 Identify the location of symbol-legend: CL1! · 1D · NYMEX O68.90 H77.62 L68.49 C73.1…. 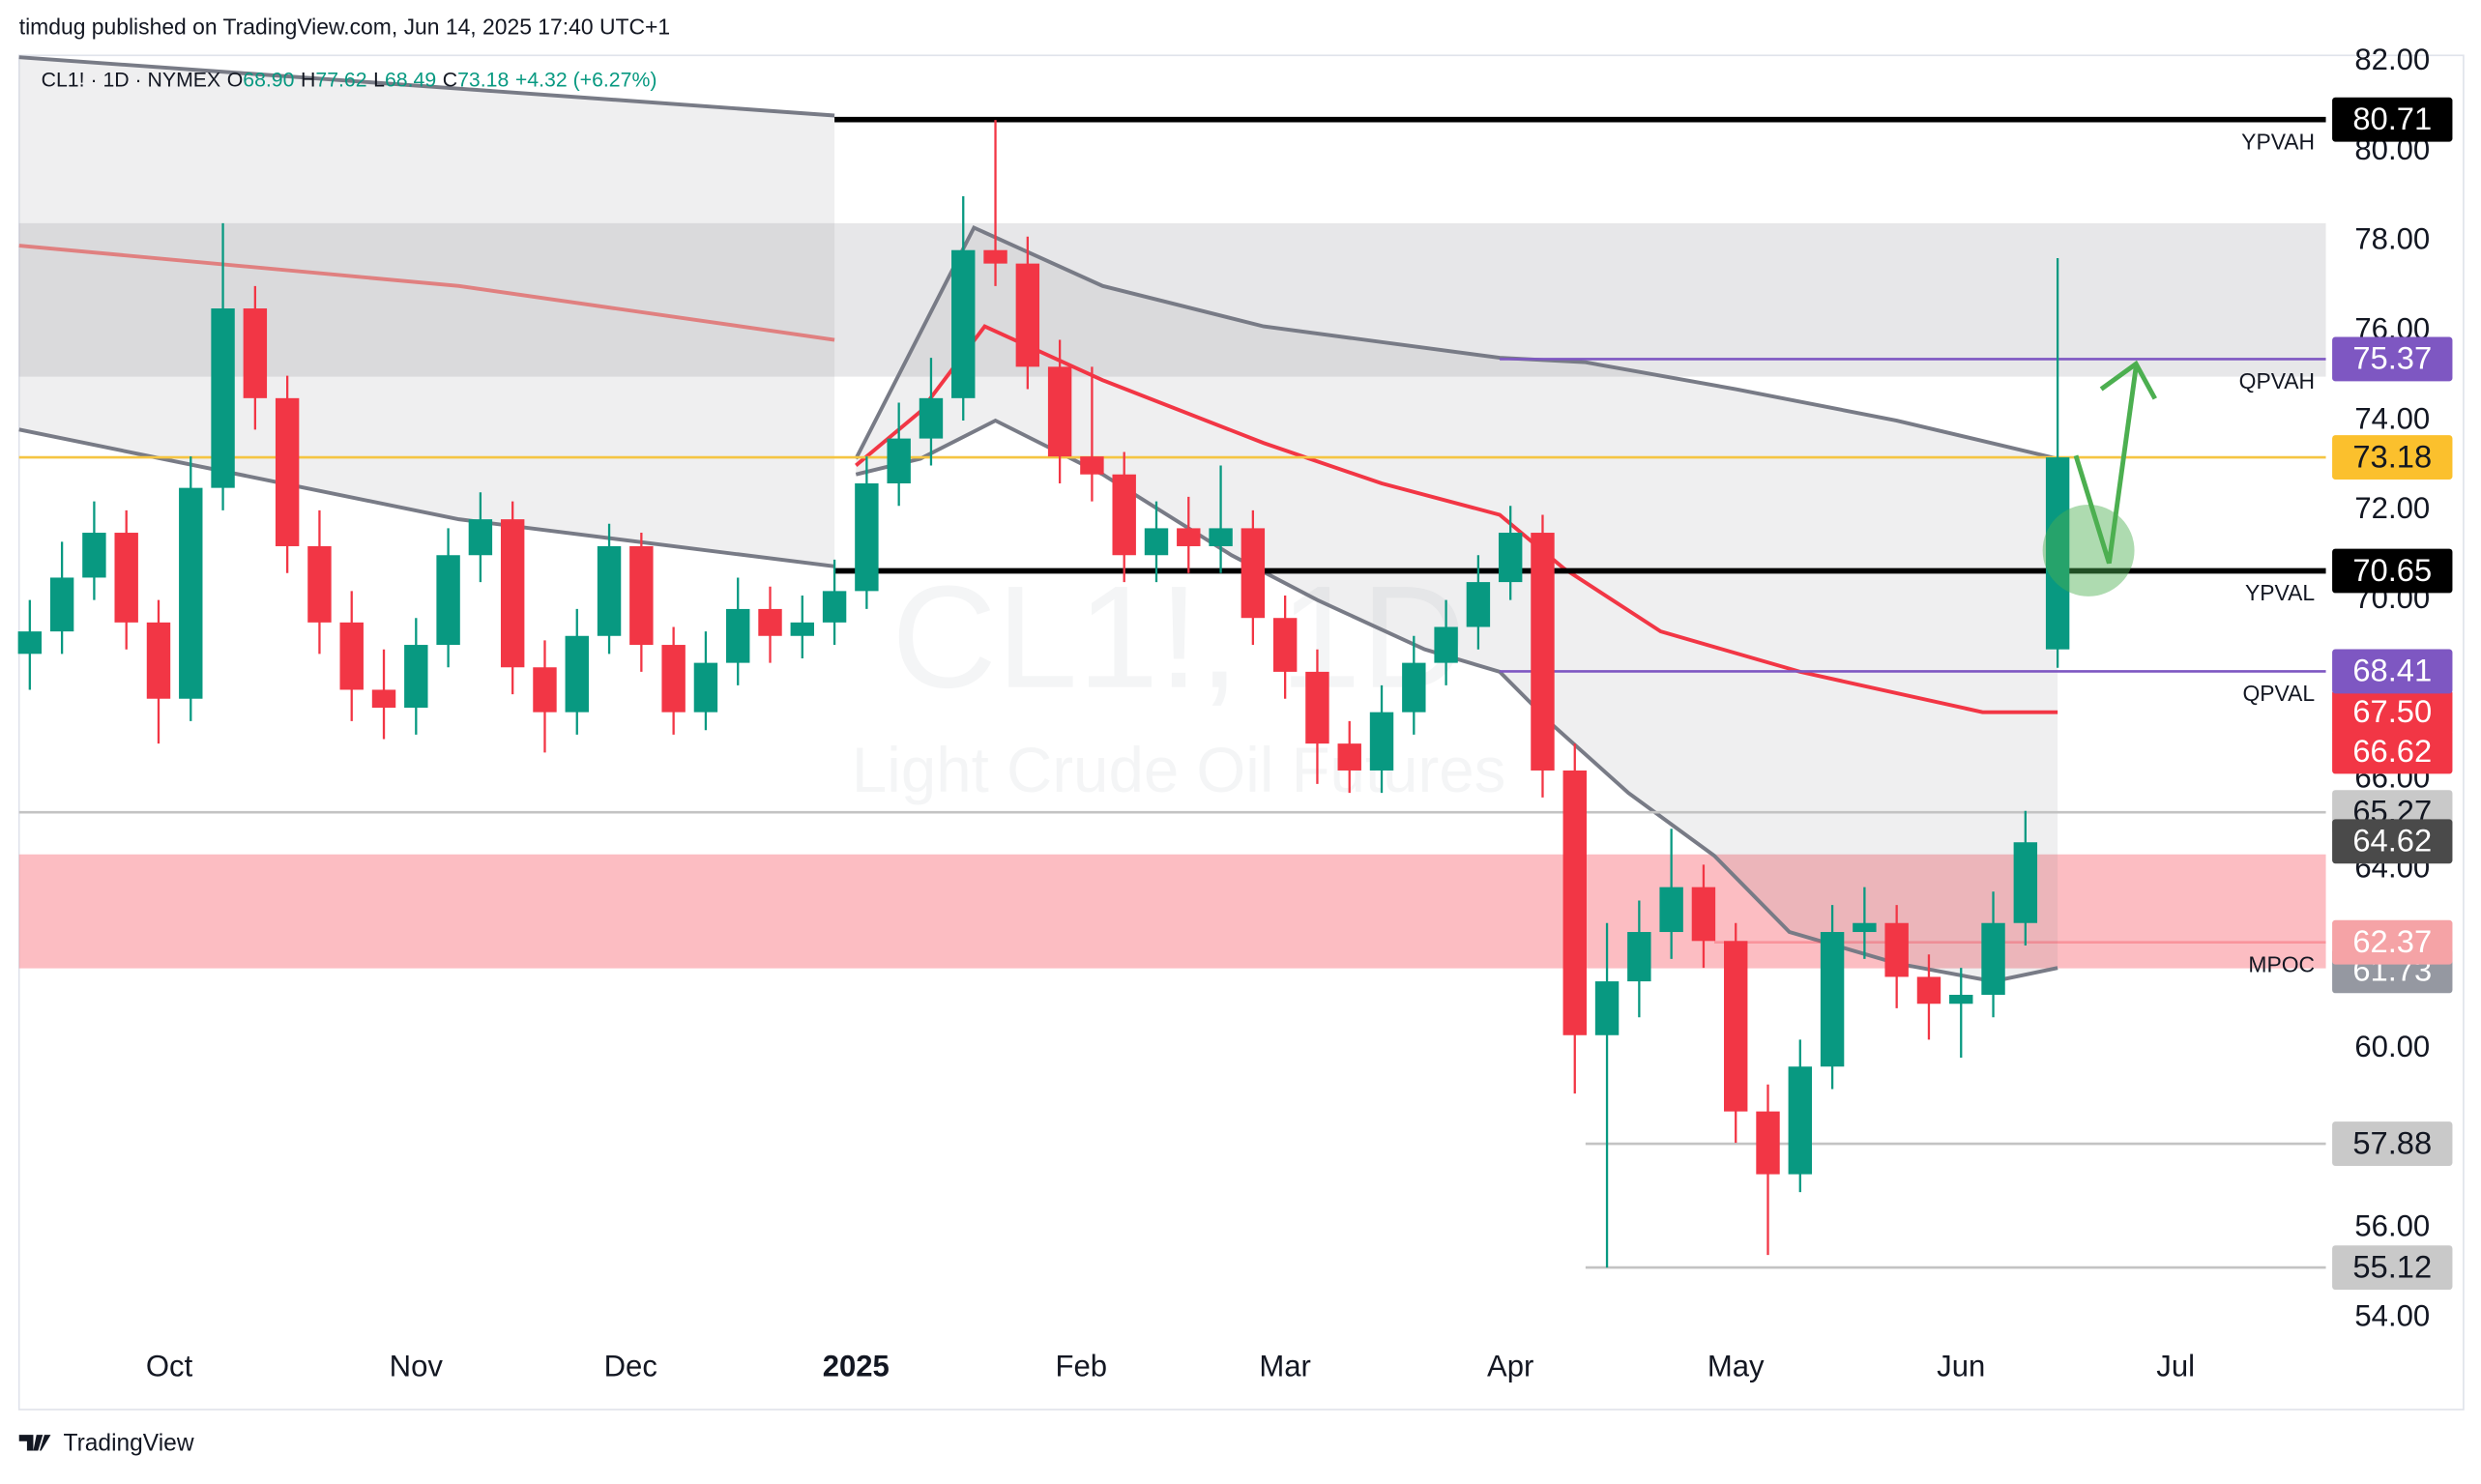
(349, 80).